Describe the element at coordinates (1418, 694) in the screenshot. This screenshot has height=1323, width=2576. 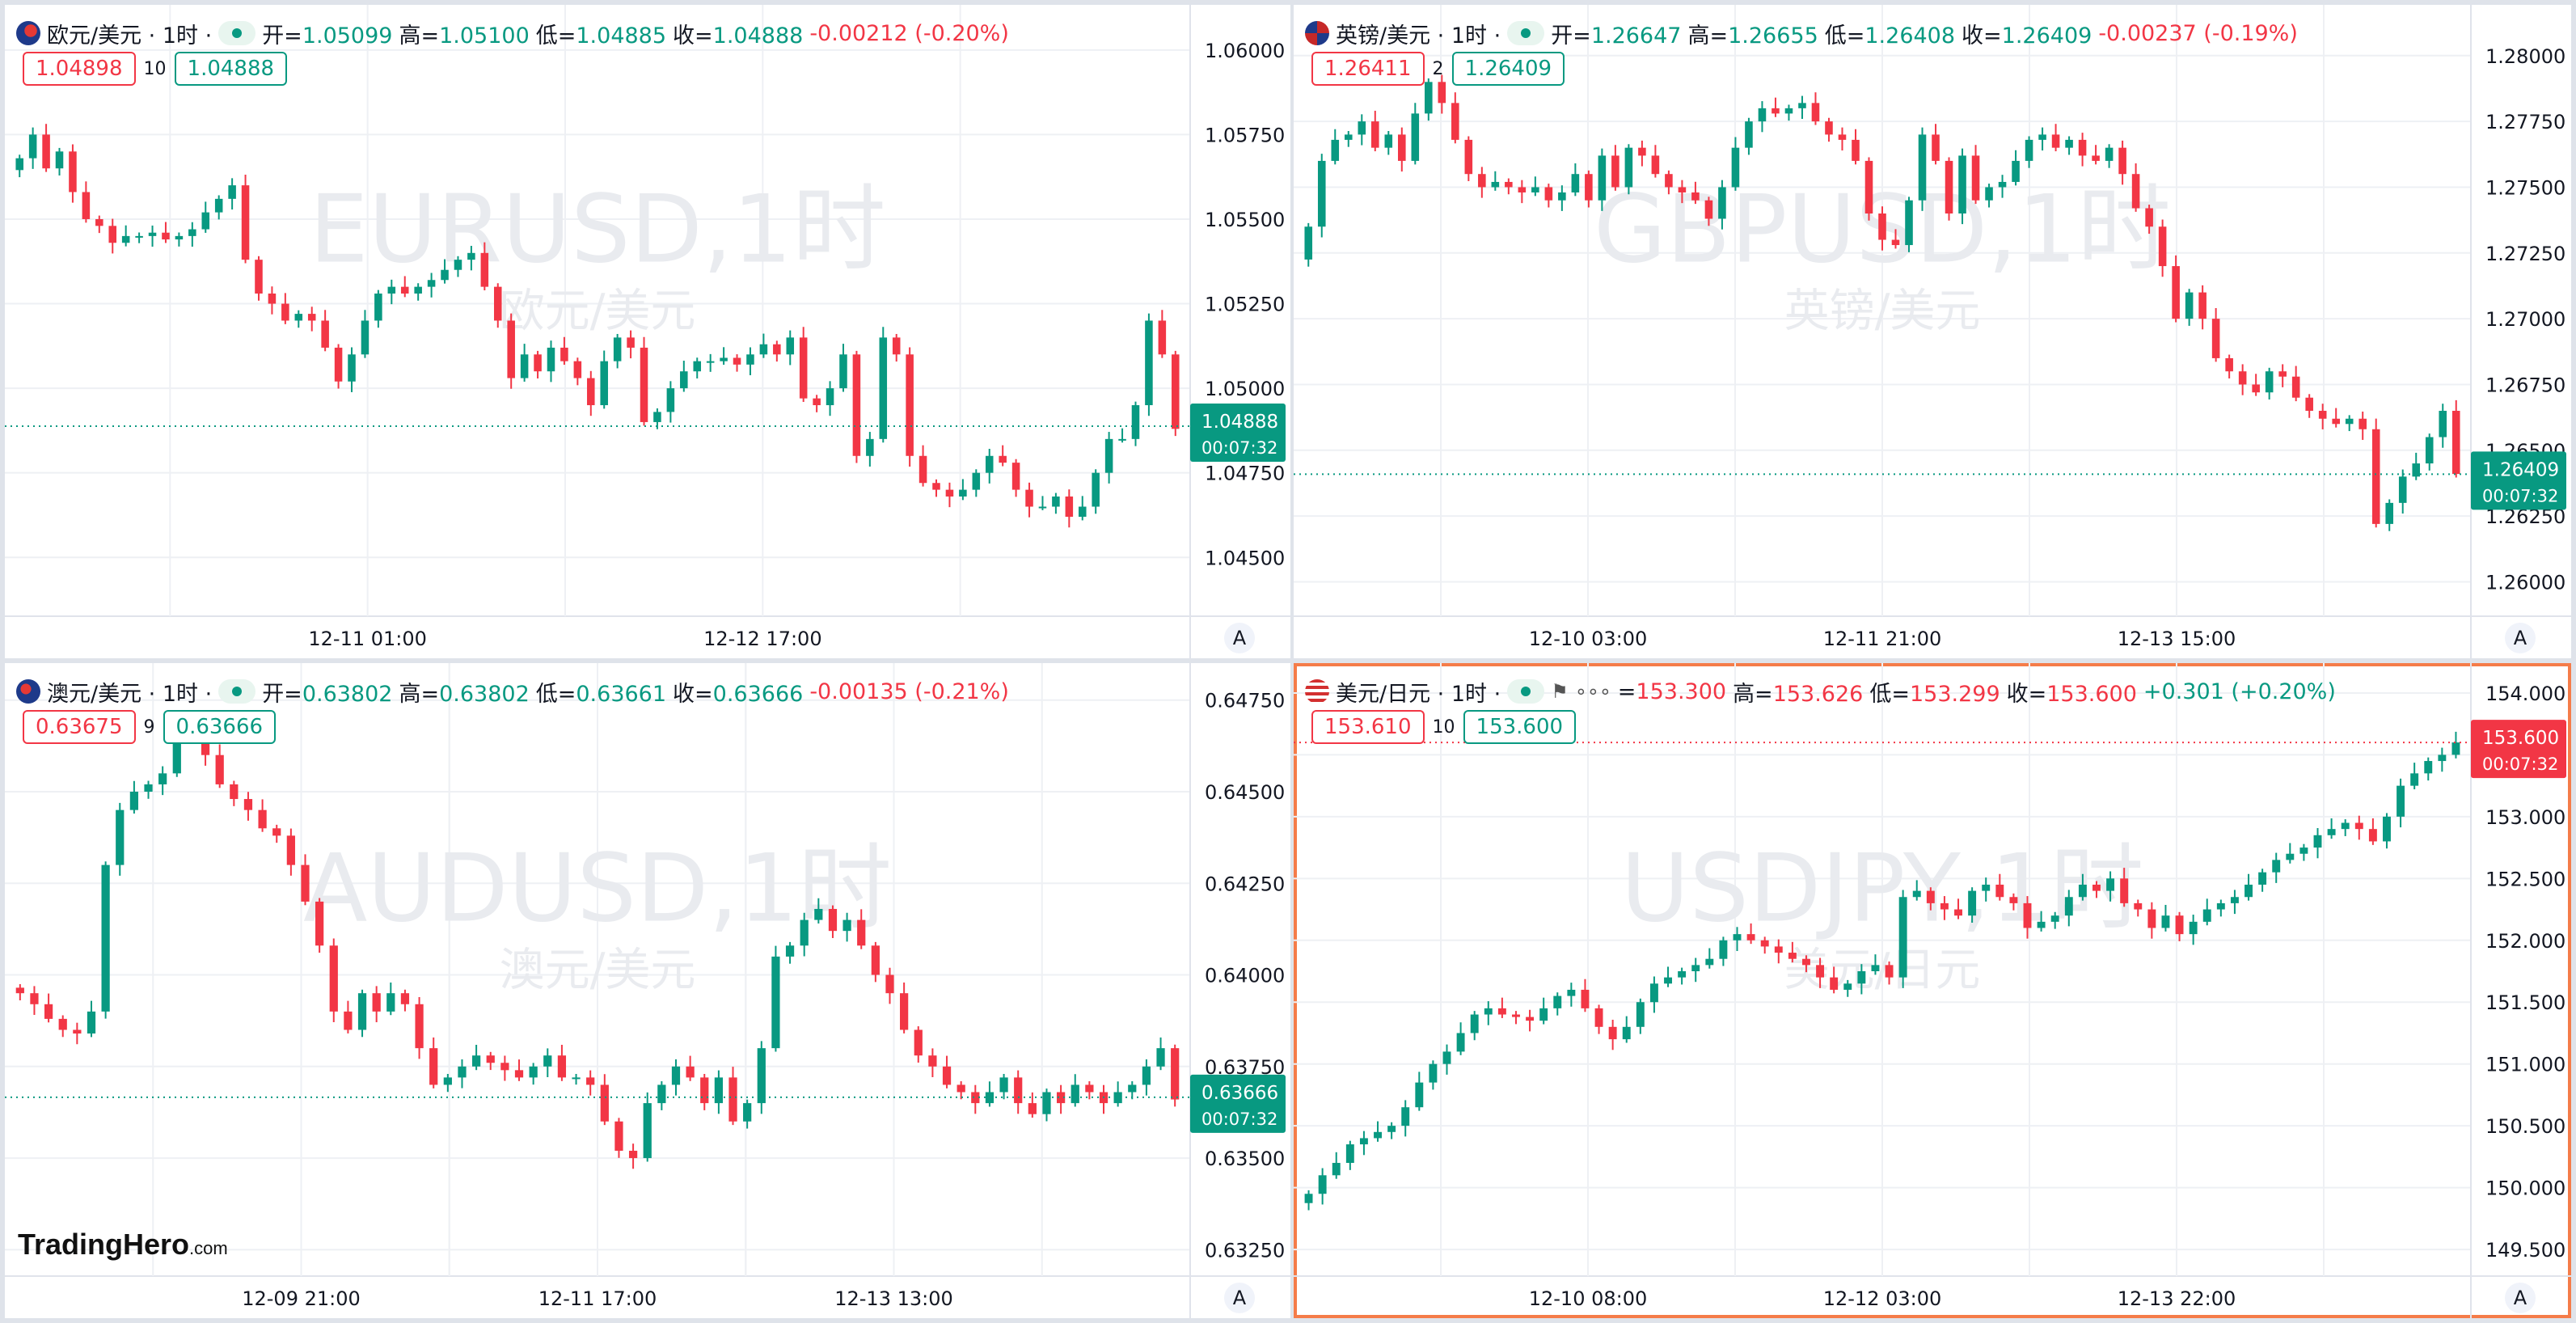
I see `symbol-title: 美元/日元 · 1时 ·` at that location.